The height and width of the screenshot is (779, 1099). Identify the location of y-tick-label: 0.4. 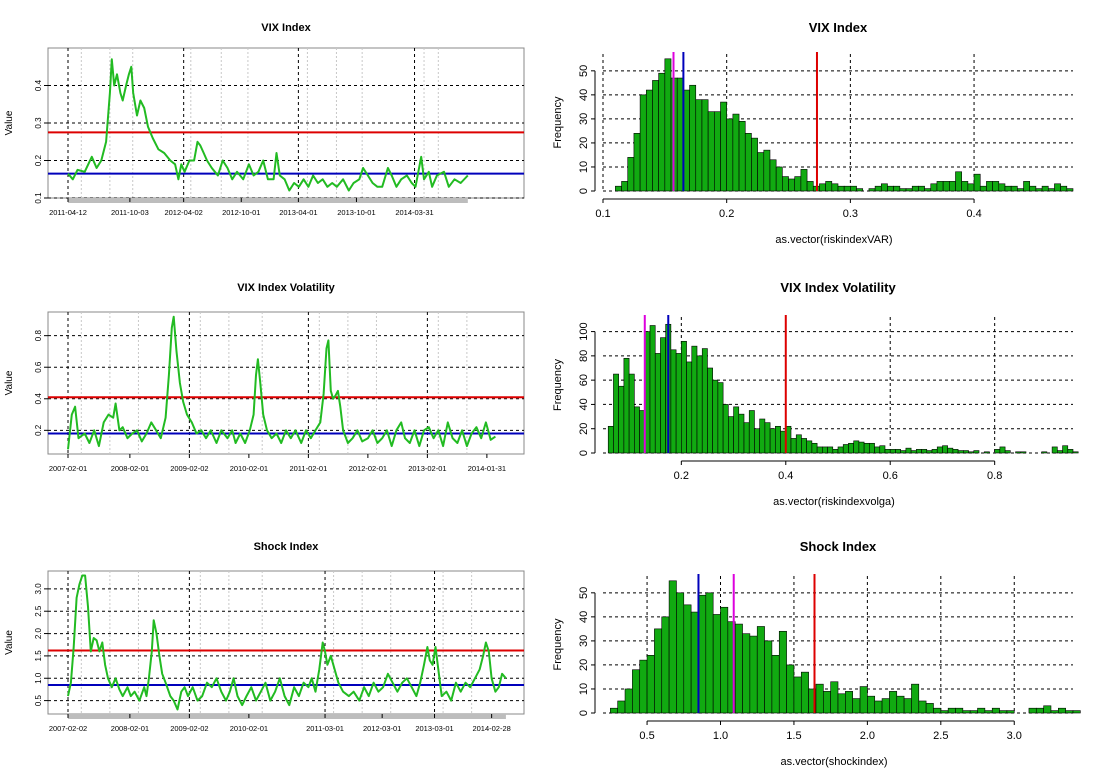
(38, 399).